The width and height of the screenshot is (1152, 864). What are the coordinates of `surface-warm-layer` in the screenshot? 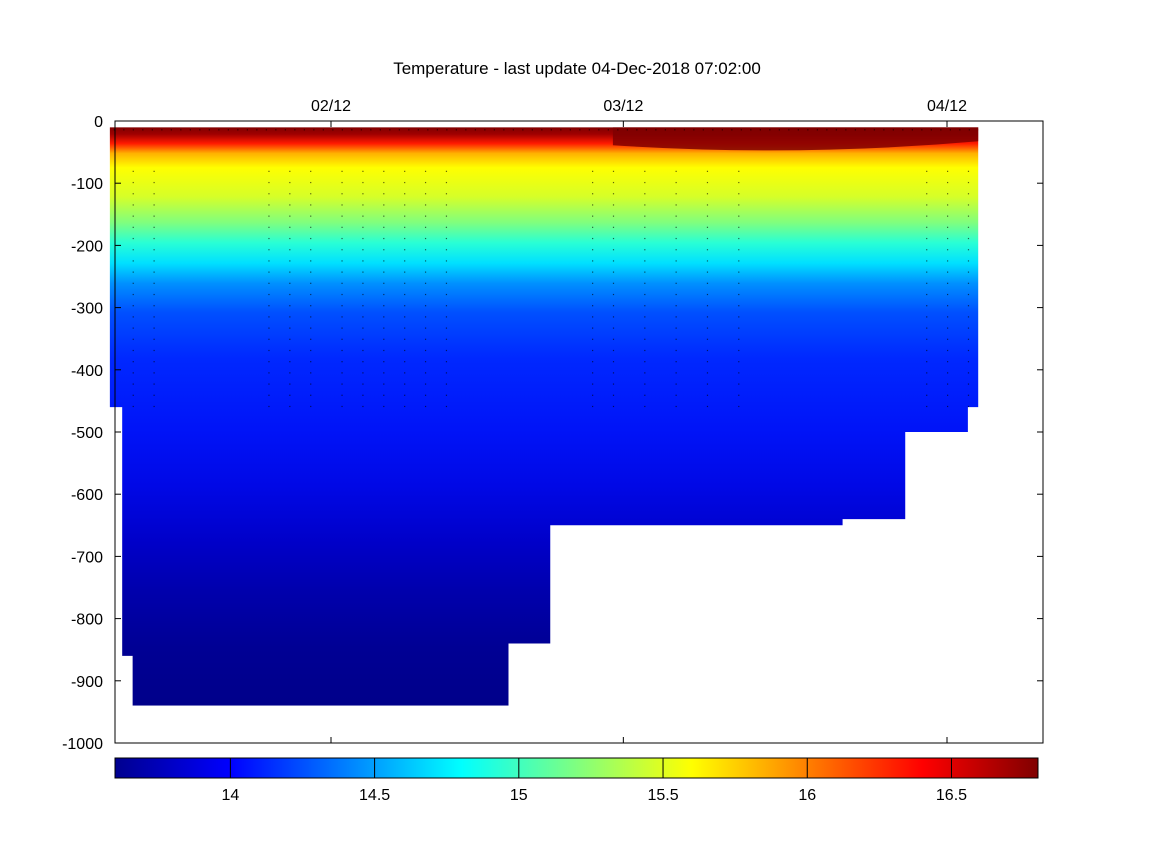 It's located at (795, 139).